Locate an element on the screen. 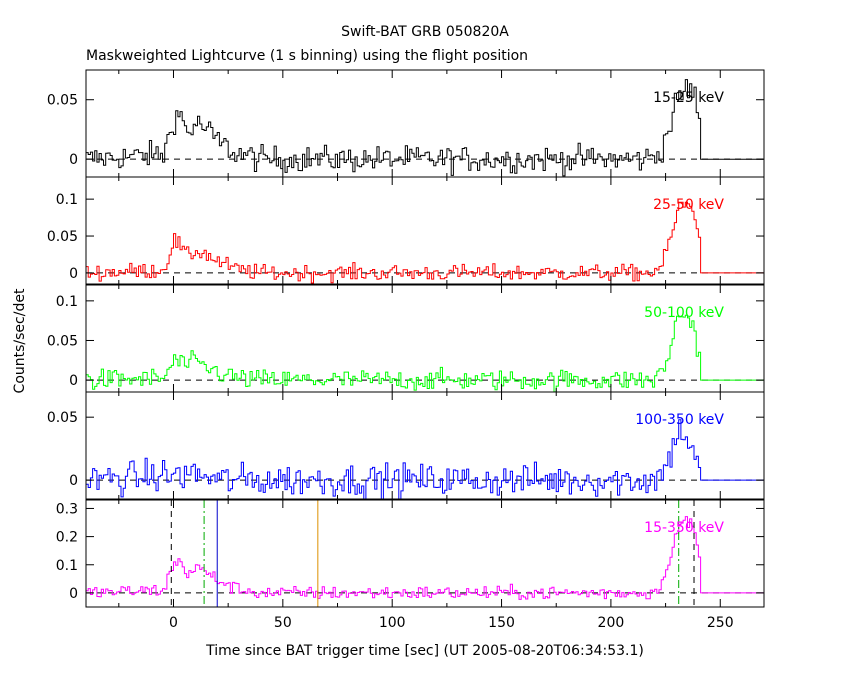 Image resolution: width=850 pixels, height=680 pixels. panel-0: 0 0.05 15-25 keV is located at coordinates (406, 123).